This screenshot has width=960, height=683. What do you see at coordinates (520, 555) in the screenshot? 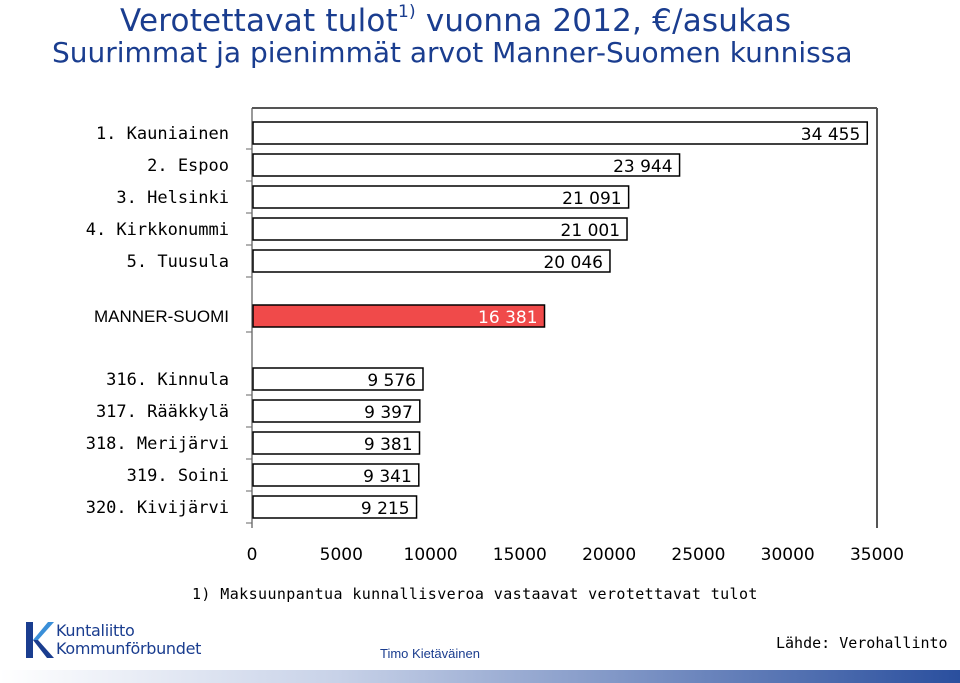
I see `x-tick-label: 15000` at bounding box center [520, 555].